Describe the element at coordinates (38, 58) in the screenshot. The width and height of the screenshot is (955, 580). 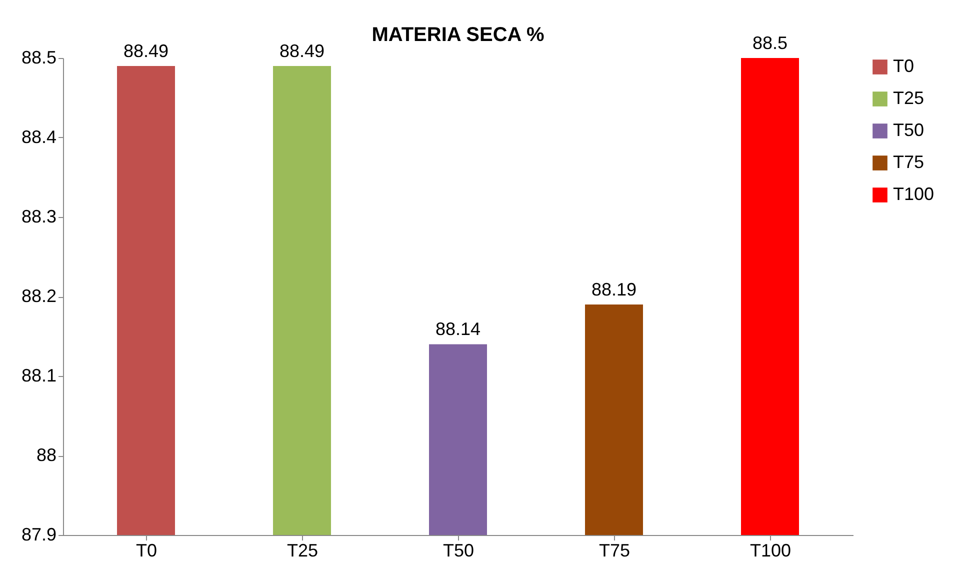
I see `y-tick-label: 88.5` at that location.